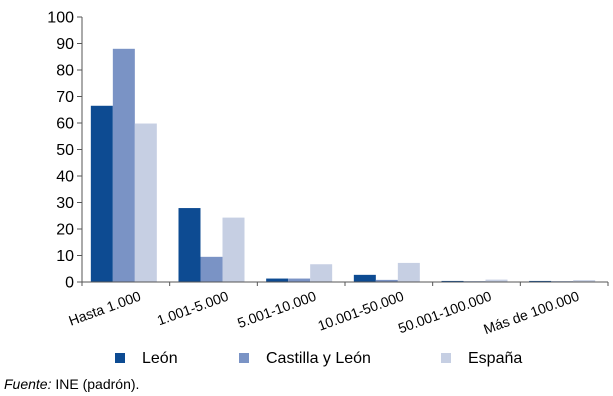  What do you see at coordinates (65, 124) in the screenshot?
I see `y-tick-label: 60` at bounding box center [65, 124].